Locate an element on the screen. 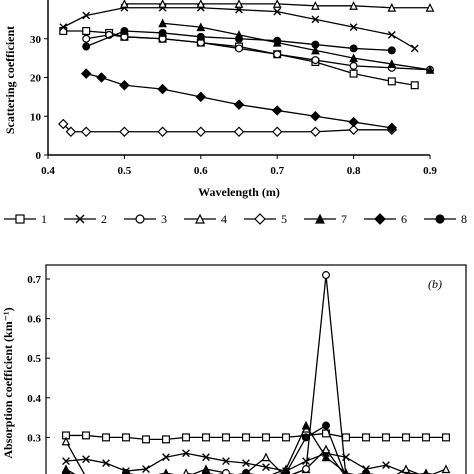  legend-entry-2: 2 is located at coordinates (85, 219).